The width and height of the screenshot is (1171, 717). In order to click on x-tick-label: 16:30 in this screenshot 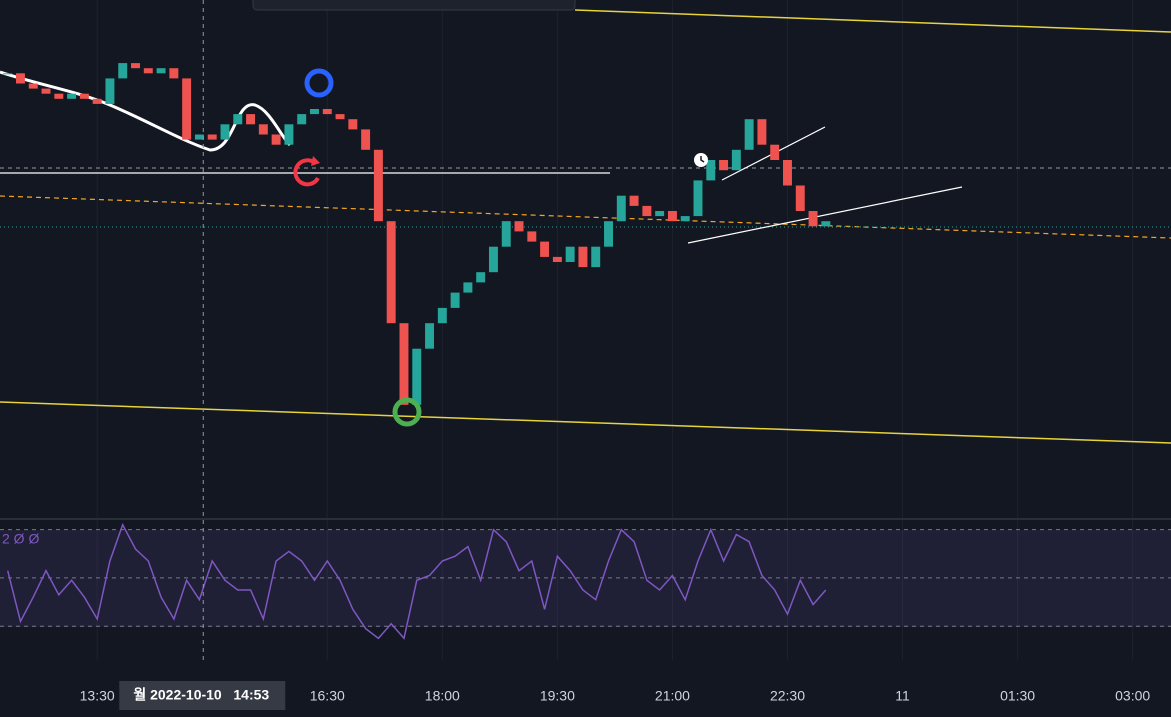, I will do `click(327, 696)`.